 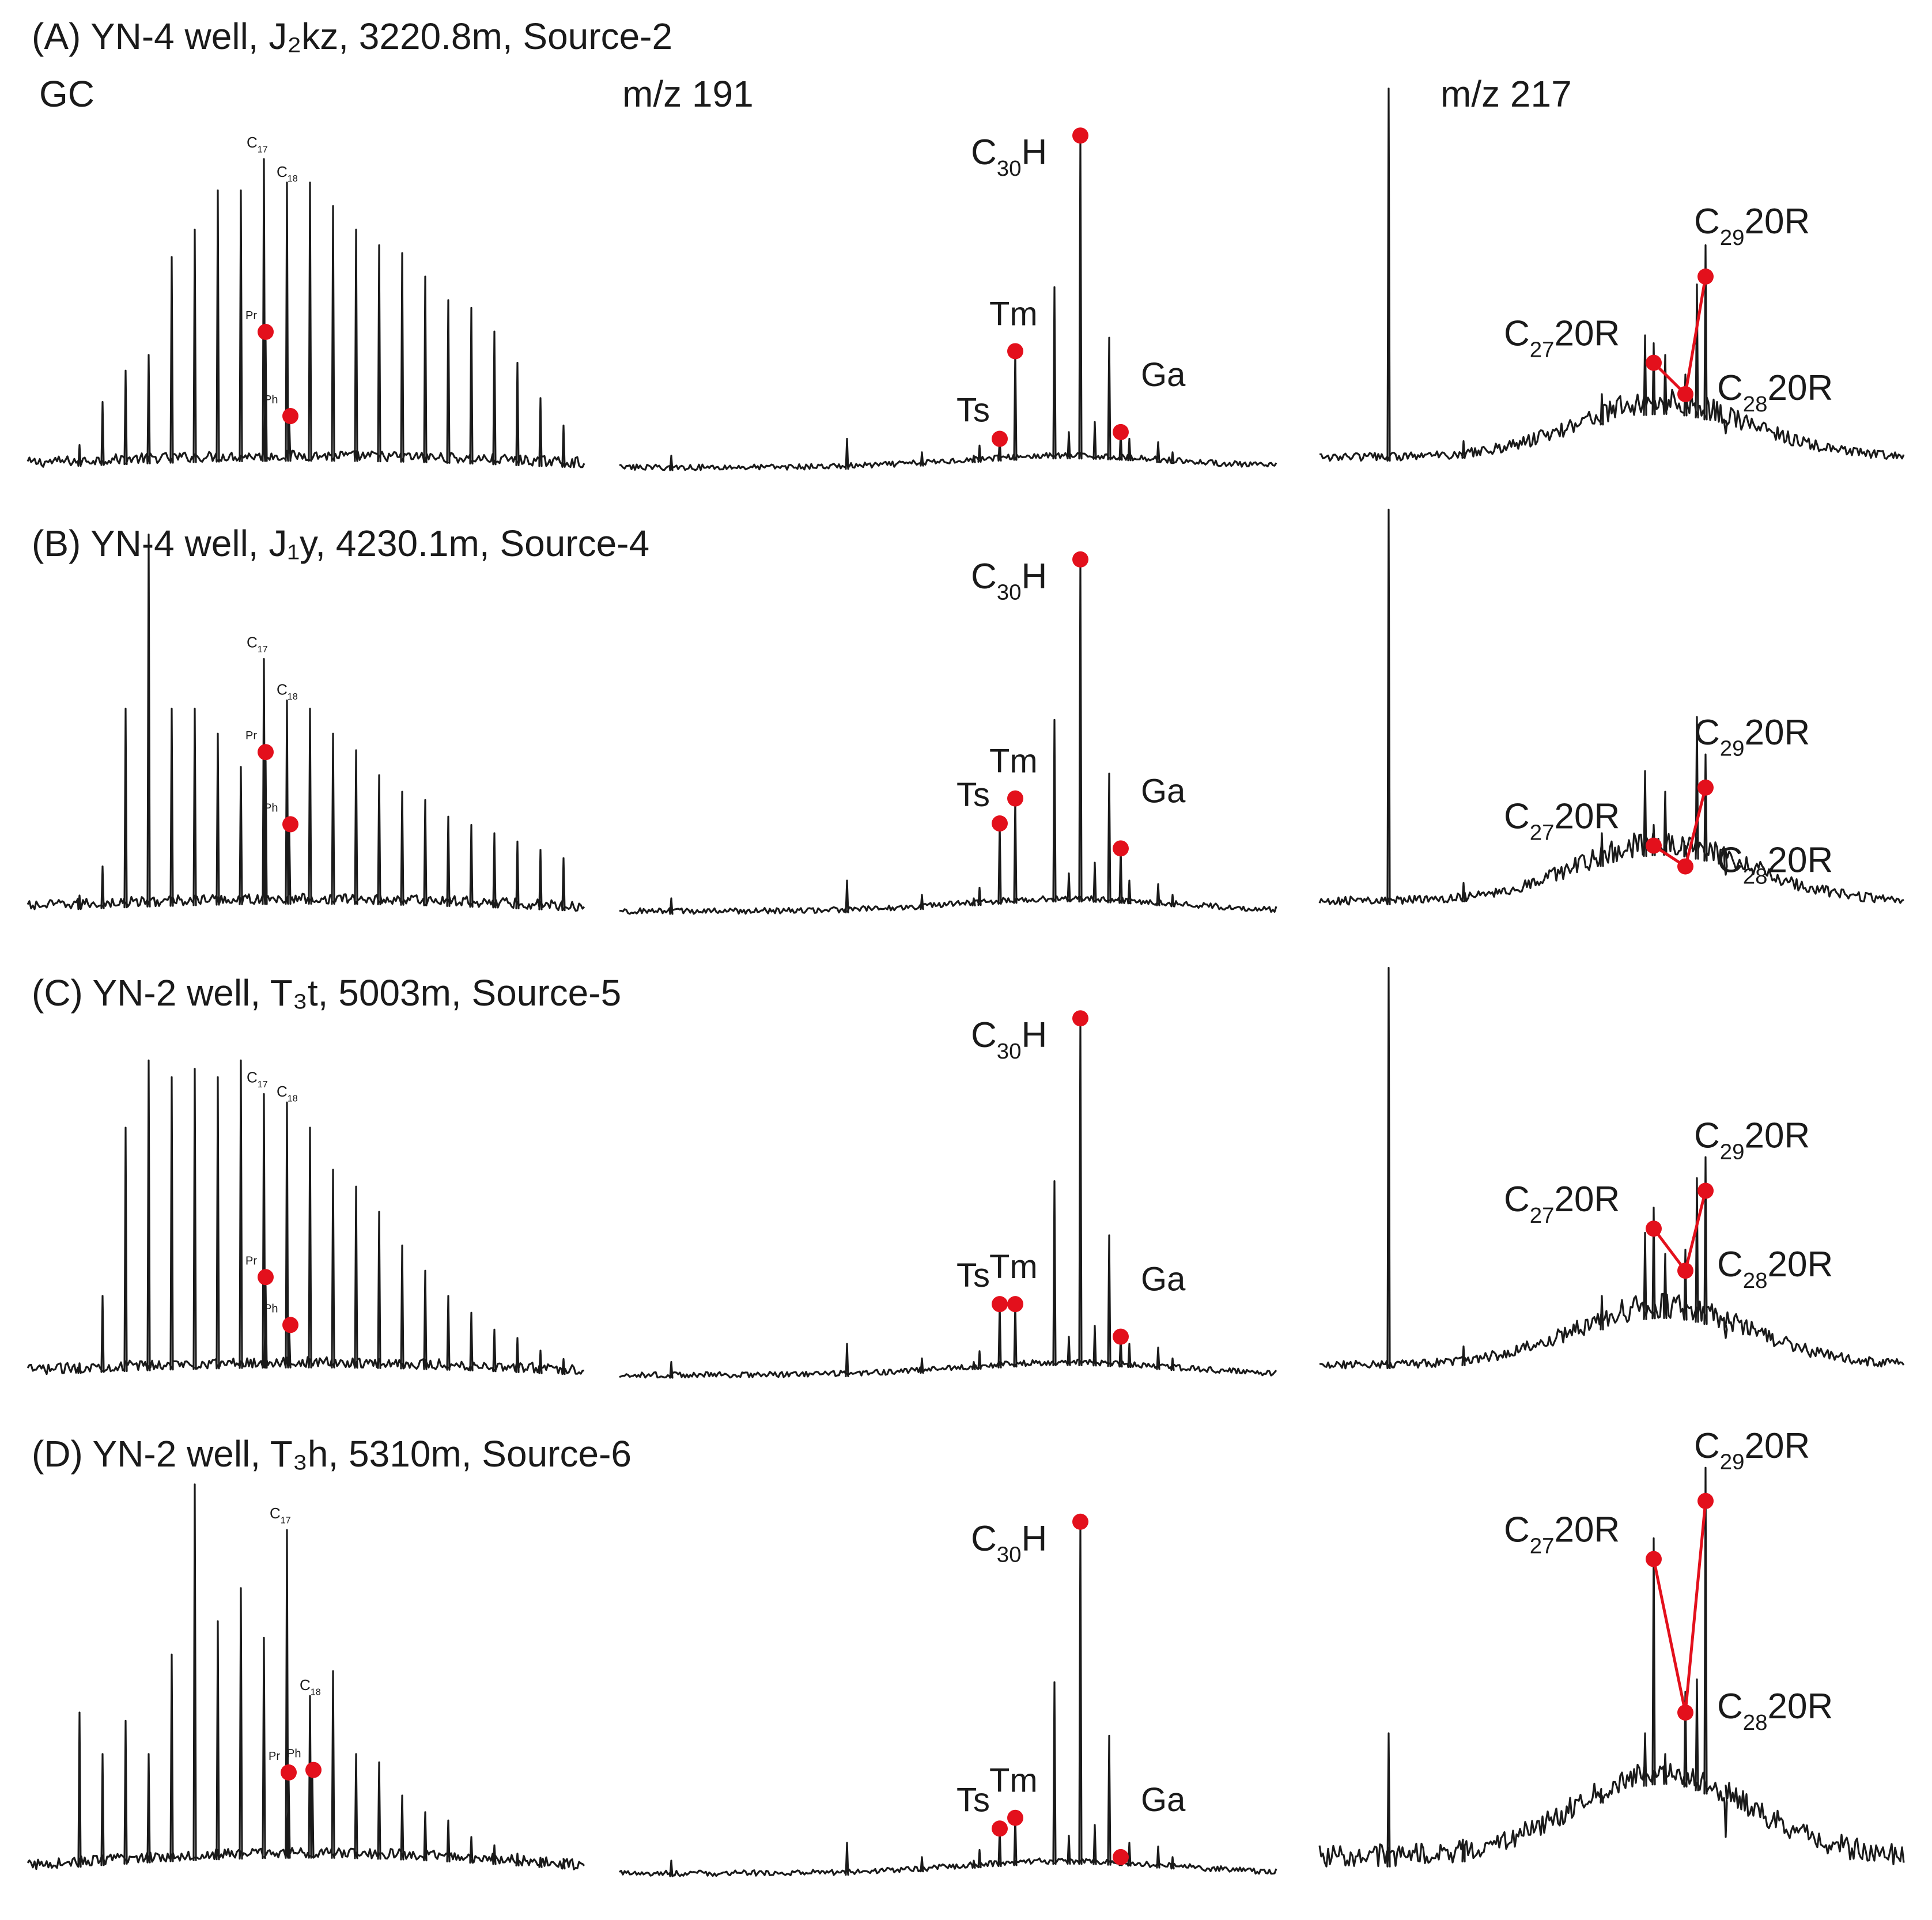 What do you see at coordinates (340, 543) in the screenshot?
I see `panel-title: (B) YN-4 well, J₁y, 4230.1m, Source-4` at bounding box center [340, 543].